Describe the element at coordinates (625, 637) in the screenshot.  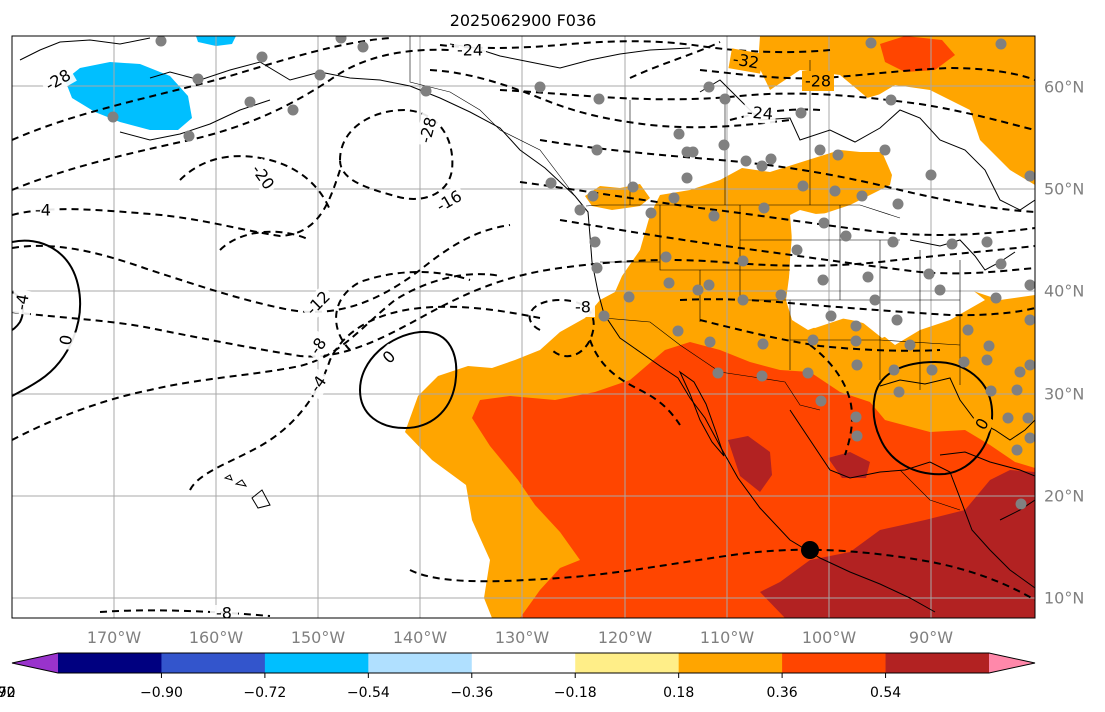
I see `lon-label: 120°W` at that location.